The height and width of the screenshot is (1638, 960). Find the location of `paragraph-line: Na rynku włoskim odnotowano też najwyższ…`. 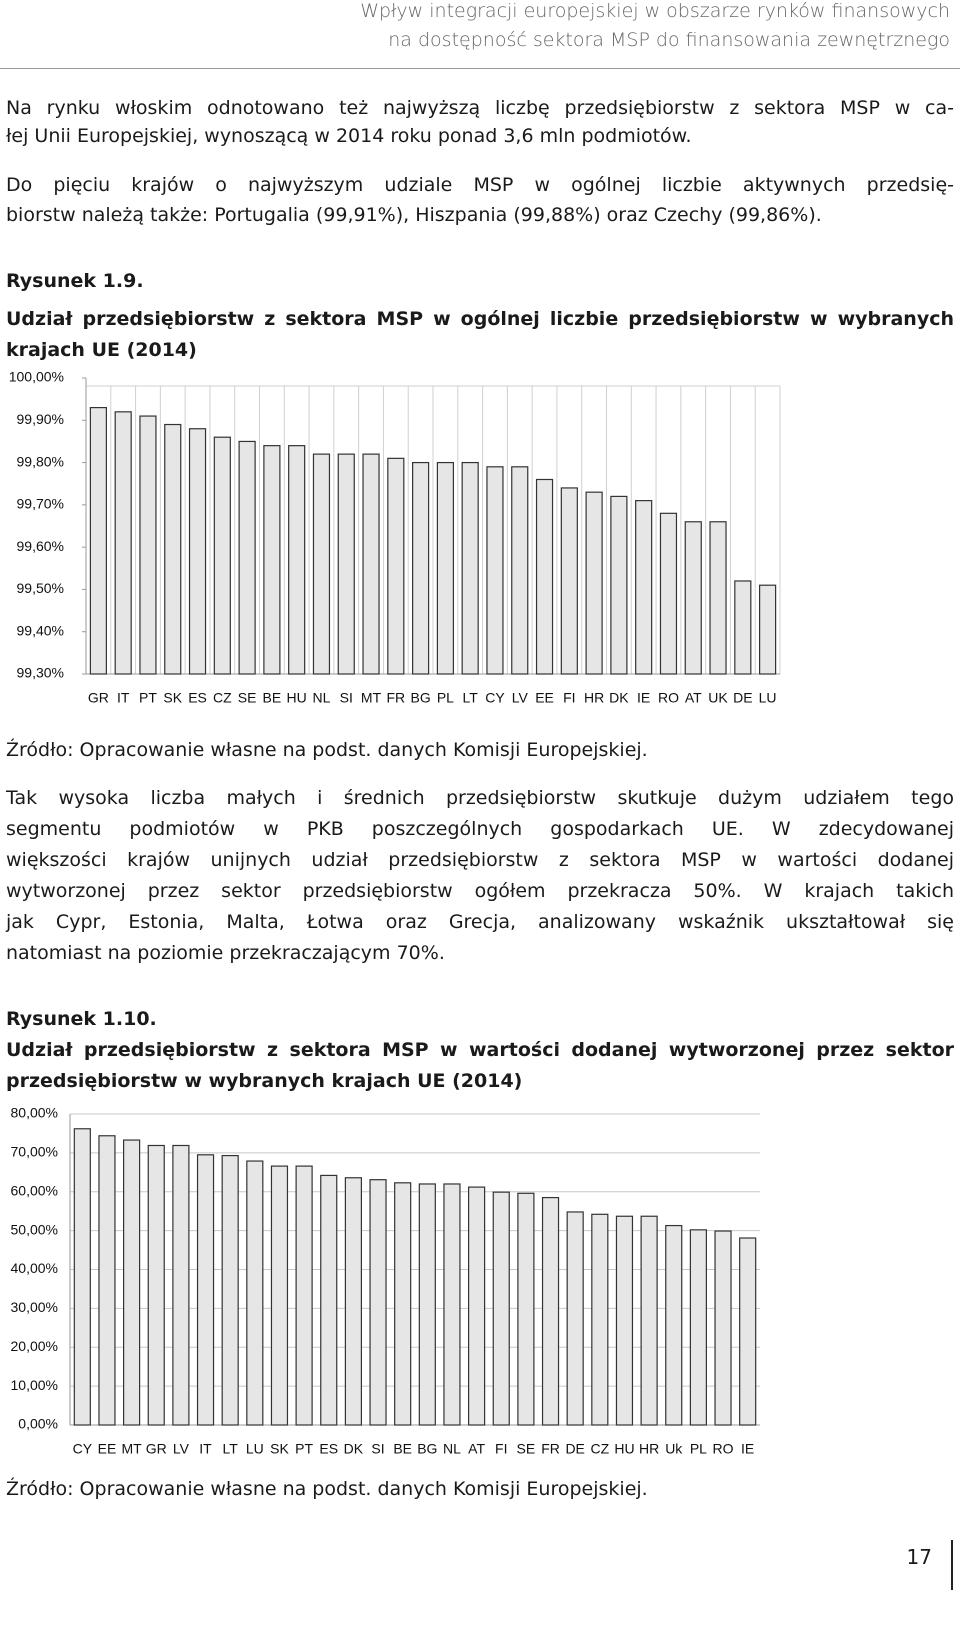

paragraph-line: Na rynku włoskim odnotowano też najwyższ… is located at coordinates (480, 108).